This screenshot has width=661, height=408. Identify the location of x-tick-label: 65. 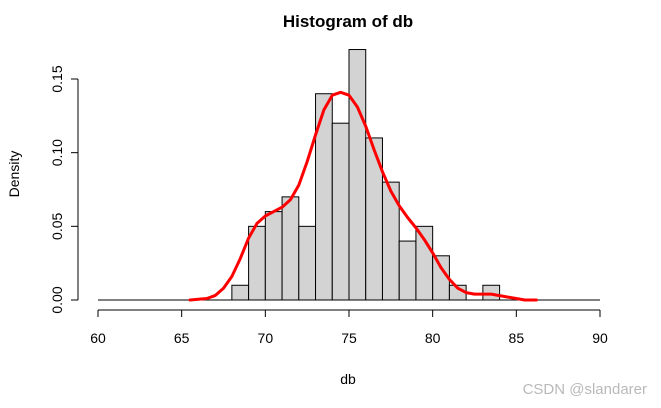
(182, 338).